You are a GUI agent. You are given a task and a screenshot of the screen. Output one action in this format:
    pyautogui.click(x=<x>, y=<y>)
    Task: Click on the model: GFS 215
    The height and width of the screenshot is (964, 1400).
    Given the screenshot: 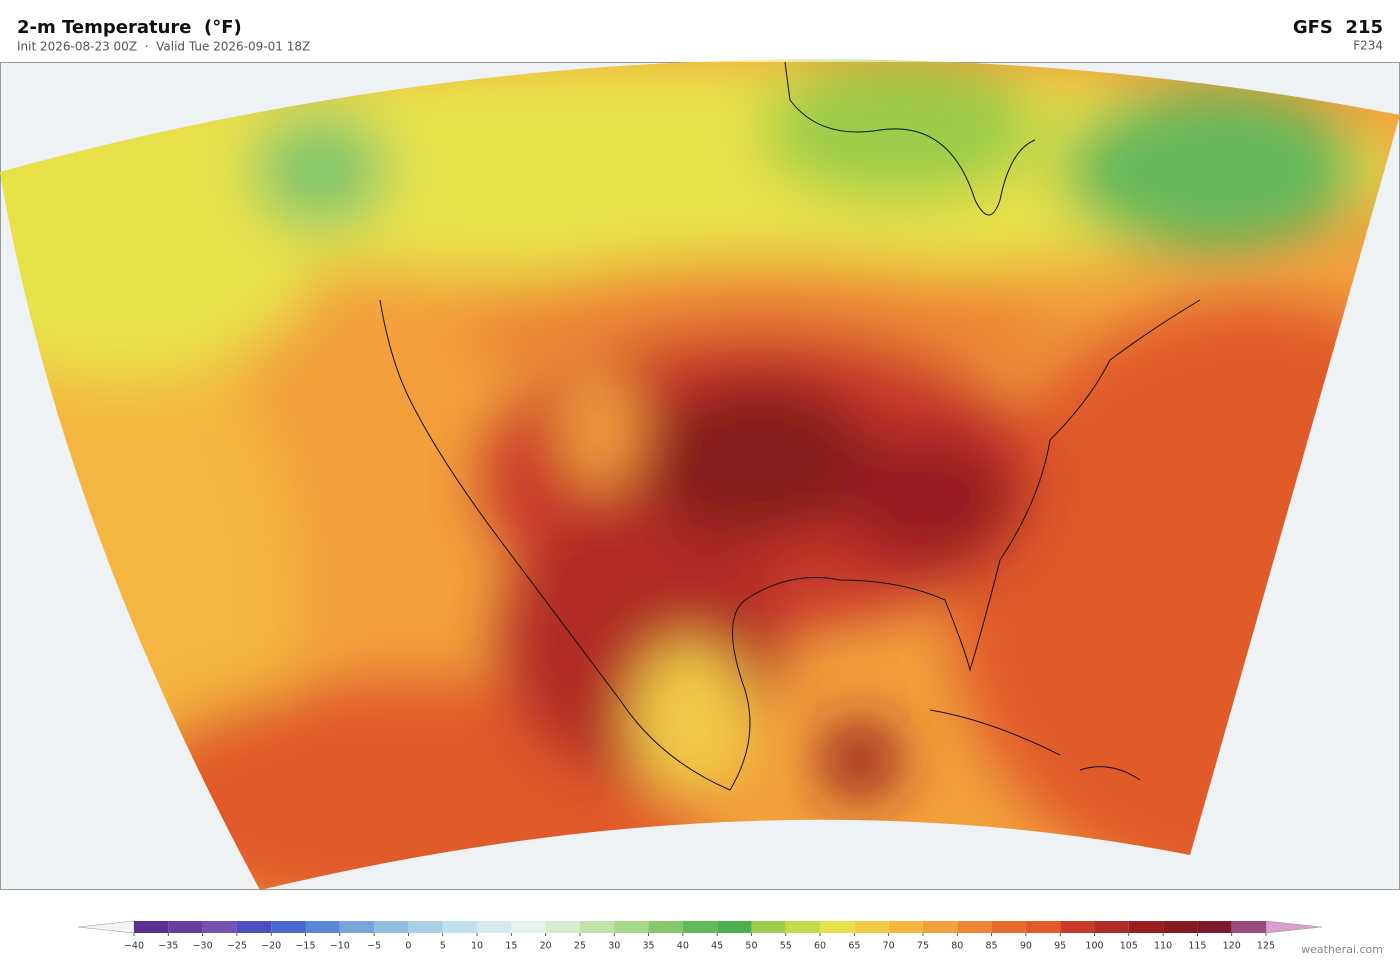 What is the action you would take?
    pyautogui.click(x=1338, y=27)
    